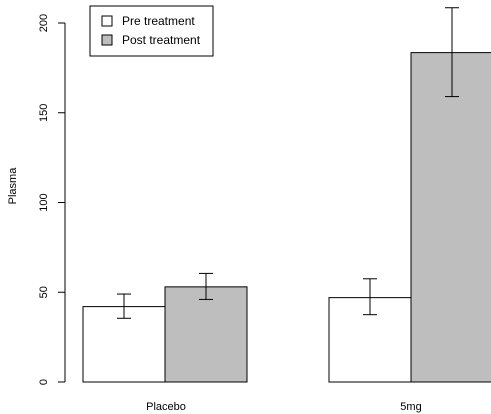  What do you see at coordinates (124, 344) in the screenshot?
I see `bar-pre-placebo` at bounding box center [124, 344].